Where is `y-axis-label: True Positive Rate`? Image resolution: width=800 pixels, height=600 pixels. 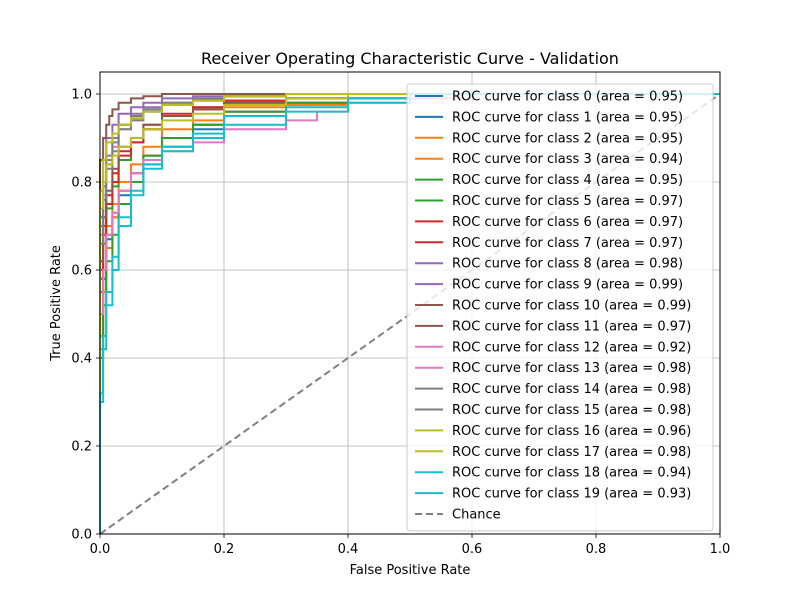
y-axis-label: True Positive Rate is located at coordinates (56, 303).